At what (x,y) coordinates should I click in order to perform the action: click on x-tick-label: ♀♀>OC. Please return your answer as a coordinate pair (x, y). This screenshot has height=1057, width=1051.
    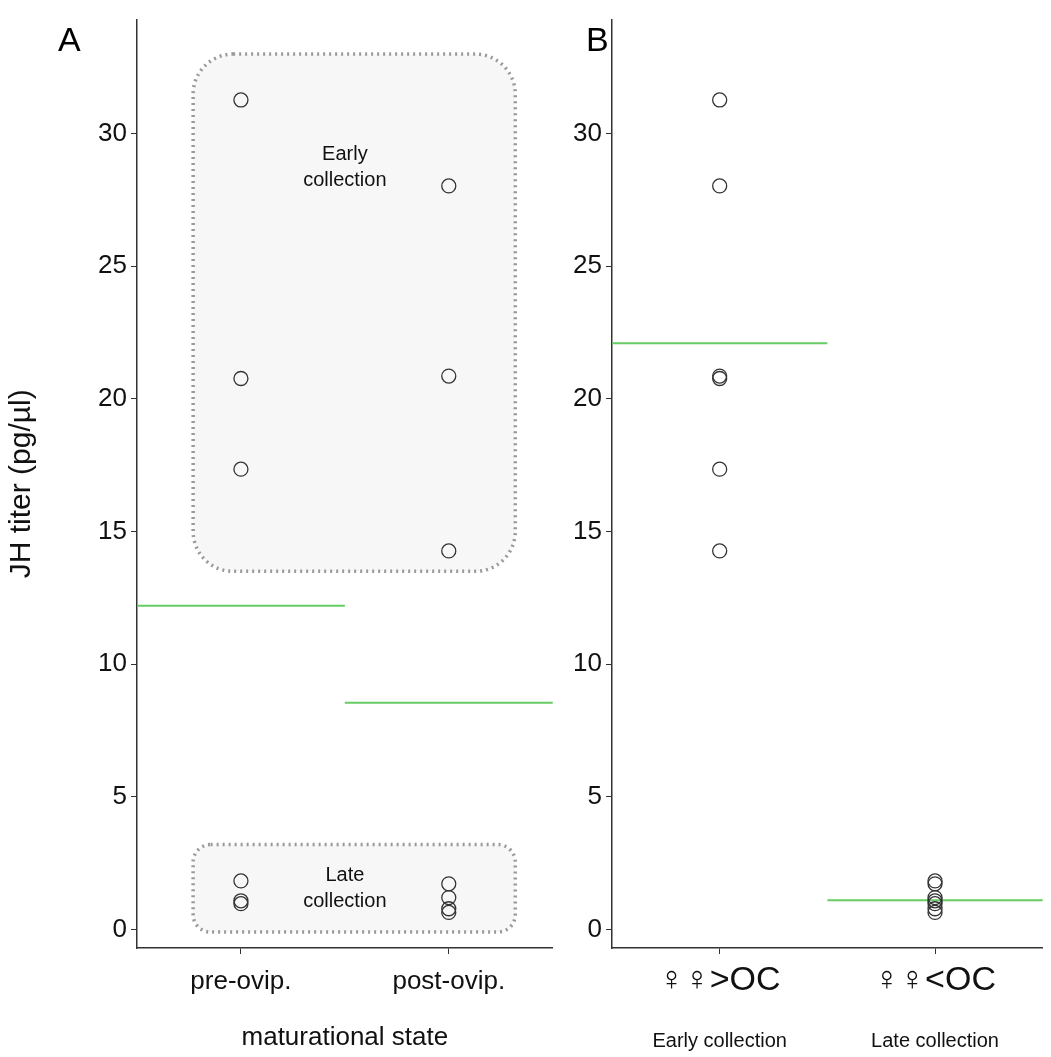
    Looking at the image, I should click on (719, 977).